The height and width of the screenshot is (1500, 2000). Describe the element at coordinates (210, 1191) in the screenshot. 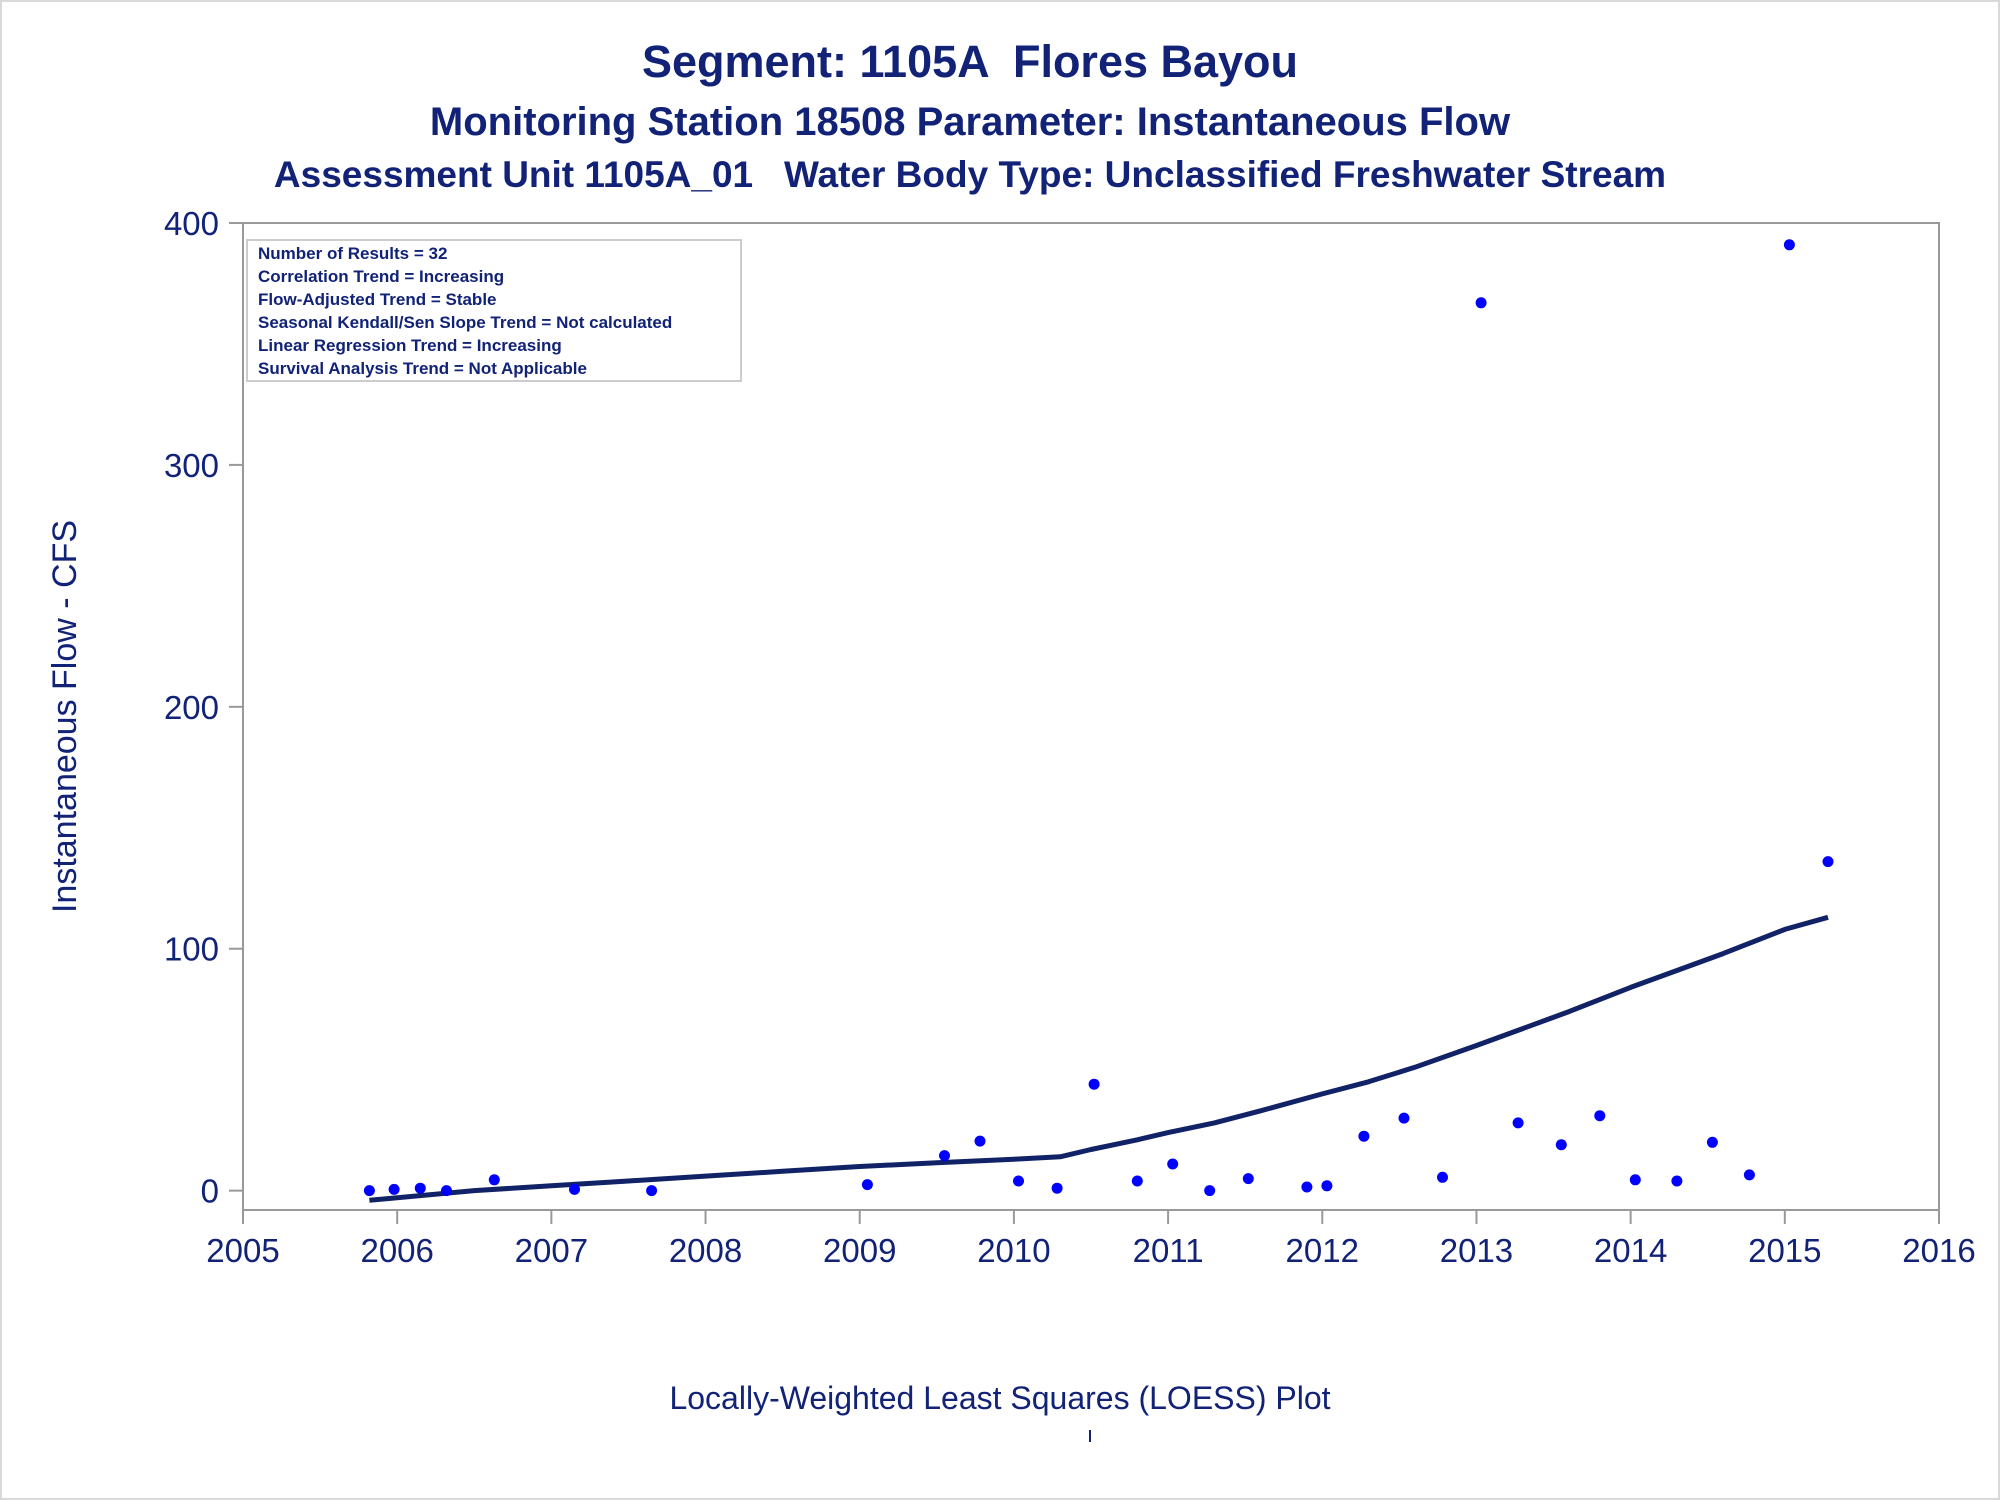

I see `y-tick-label-0: 0` at that location.